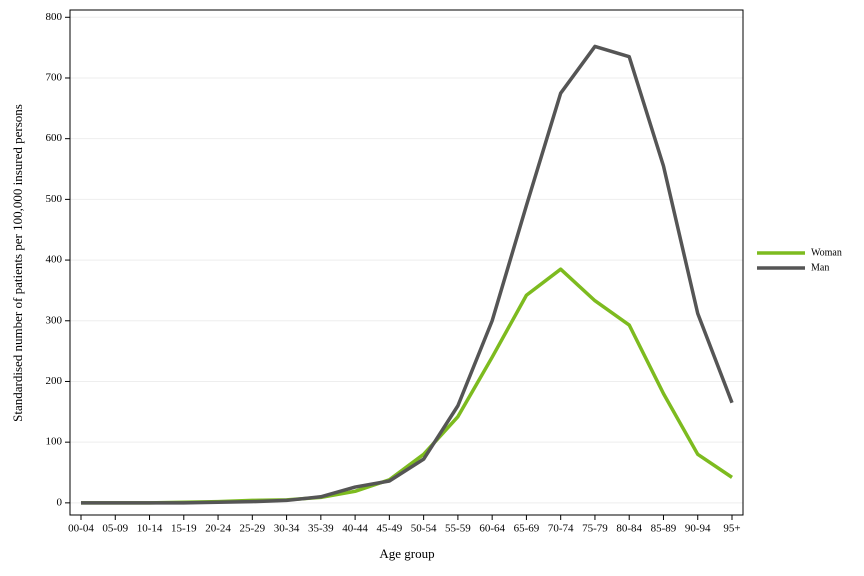 Image resolution: width=864 pixels, height=576 pixels. Describe the element at coordinates (698, 529) in the screenshot. I see `x-tick-label: 90-94` at that location.